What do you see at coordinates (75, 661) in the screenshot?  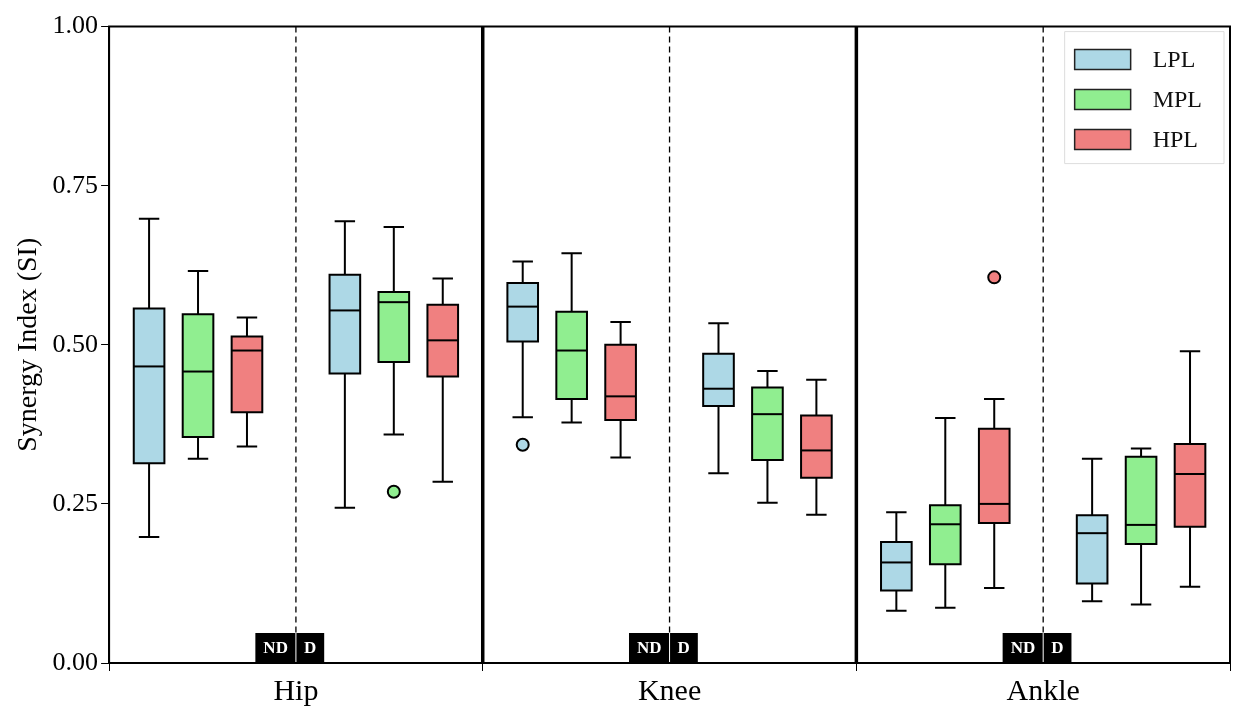 I see `y-tick-label: 0.00` at bounding box center [75, 661].